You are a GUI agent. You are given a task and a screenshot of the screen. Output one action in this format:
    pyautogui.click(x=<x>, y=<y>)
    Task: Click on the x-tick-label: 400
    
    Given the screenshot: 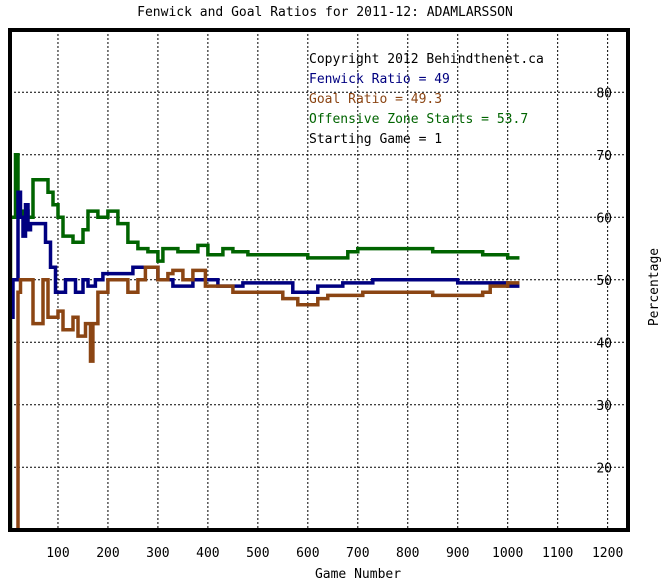 What is the action you would take?
    pyautogui.click(x=207, y=553)
    